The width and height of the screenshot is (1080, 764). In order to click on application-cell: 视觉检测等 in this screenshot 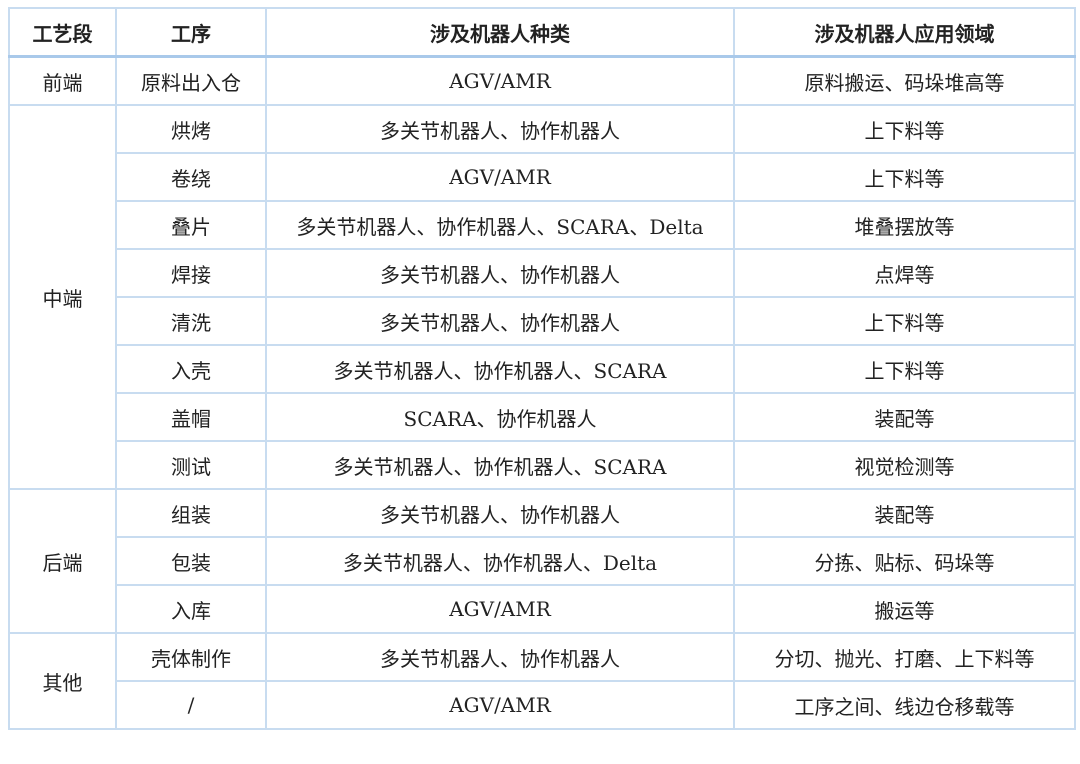, I will do `click(904, 465)`.